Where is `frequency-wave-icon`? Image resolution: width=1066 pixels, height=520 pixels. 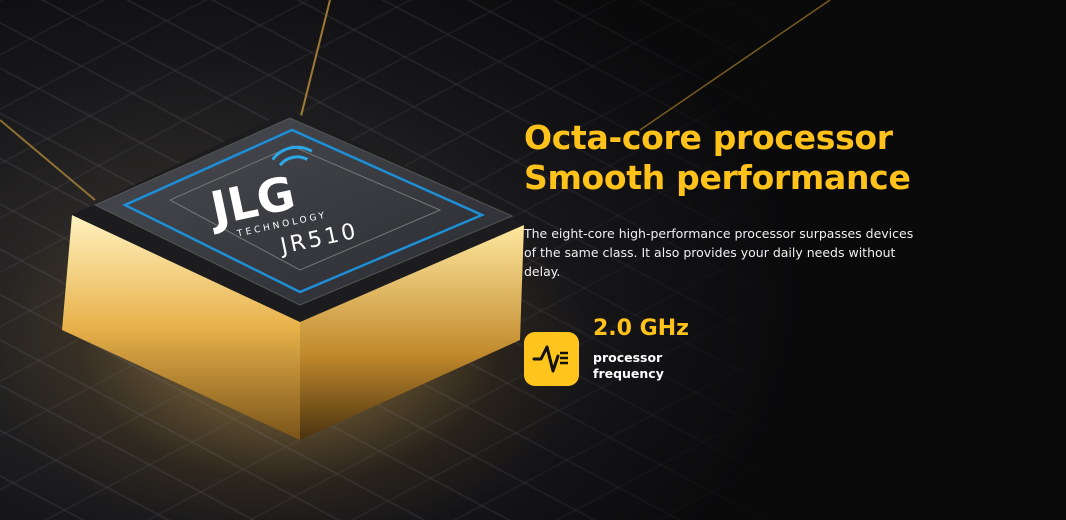 frequency-wave-icon is located at coordinates (551, 359).